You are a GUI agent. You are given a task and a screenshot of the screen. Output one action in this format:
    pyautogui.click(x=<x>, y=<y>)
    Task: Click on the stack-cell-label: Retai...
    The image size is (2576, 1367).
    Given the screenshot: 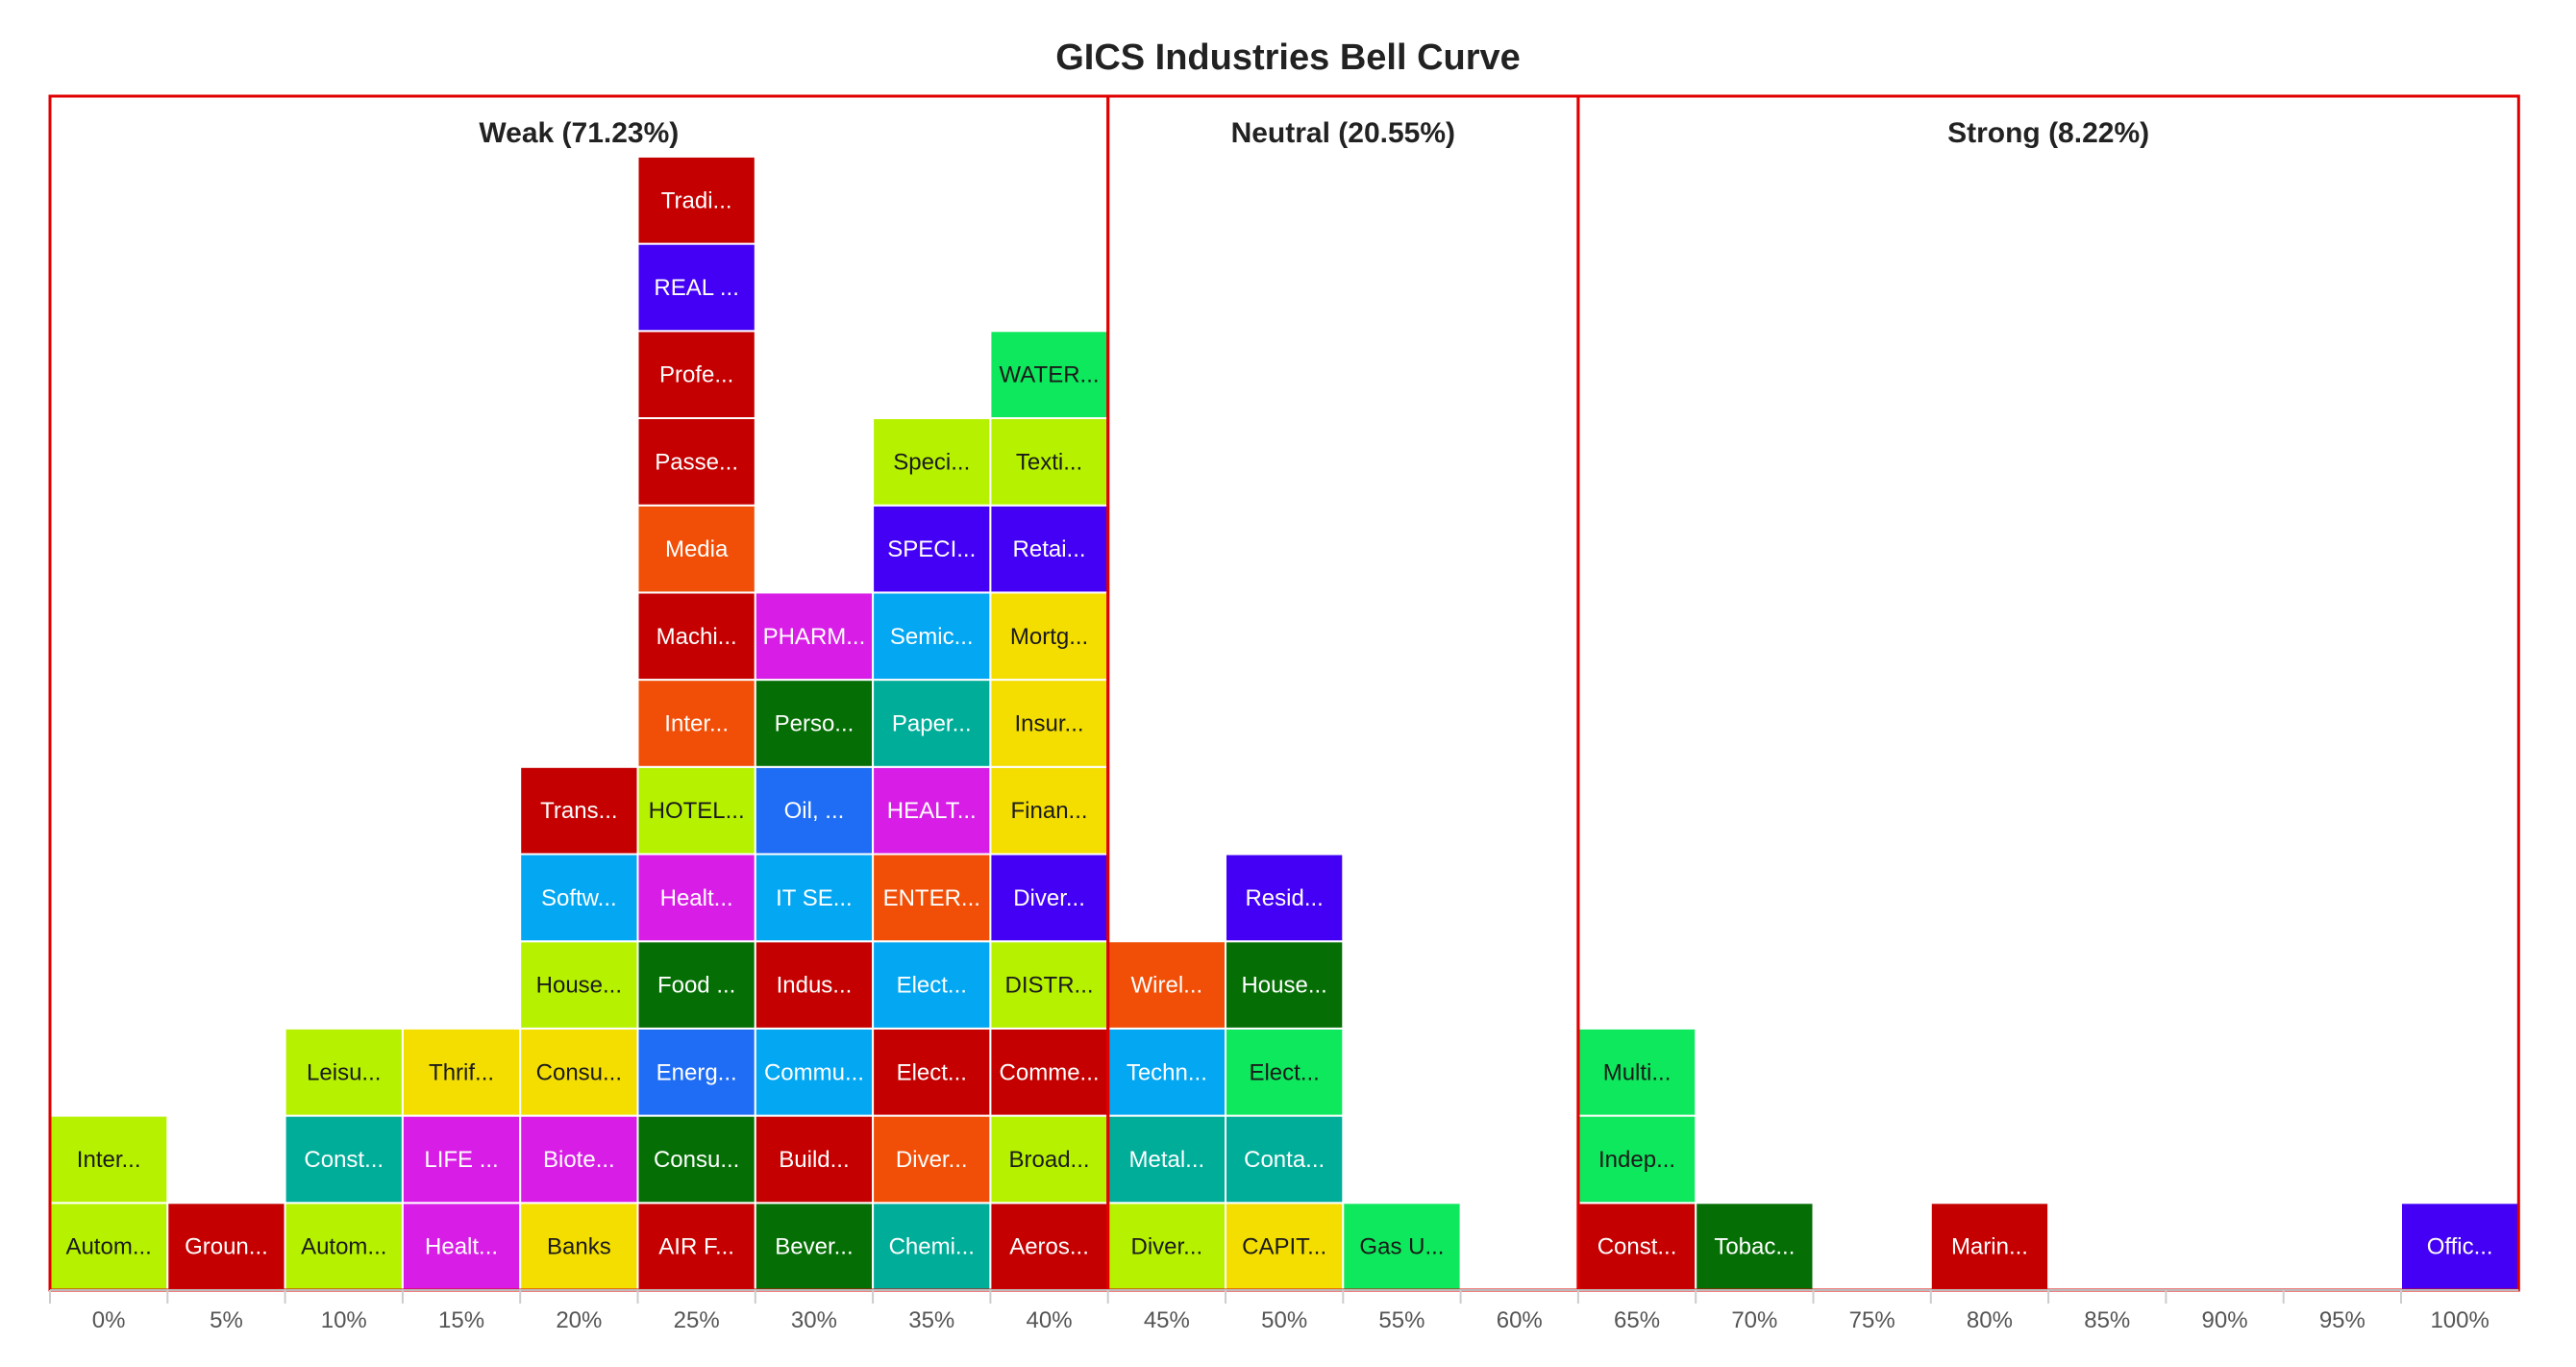 What is the action you would take?
    pyautogui.click(x=1049, y=549)
    